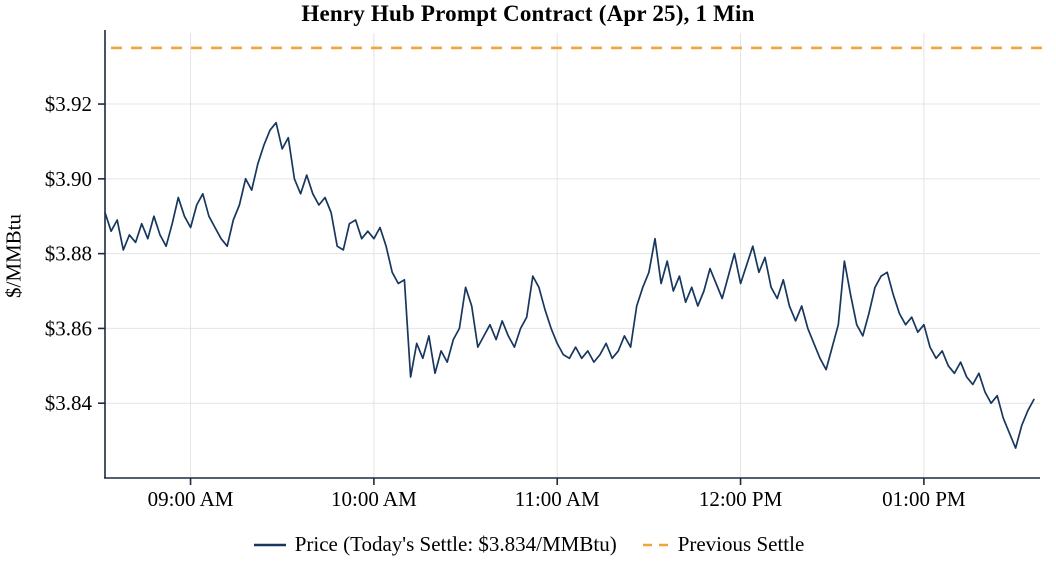  What do you see at coordinates (269, 544) in the screenshot?
I see `price-line-icon` at bounding box center [269, 544].